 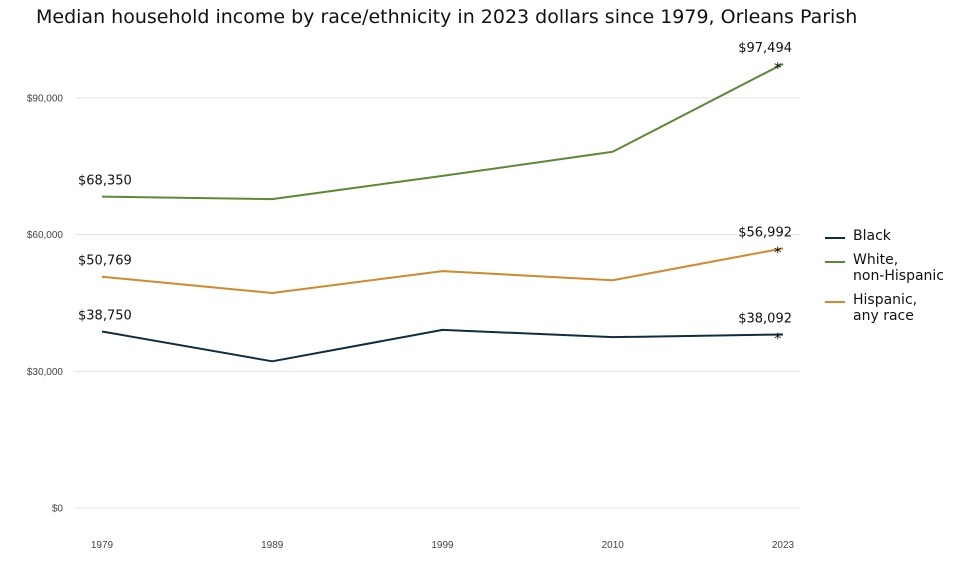 I want to click on legend-item-hispanic: Hispanic, any race, so click(x=892, y=308).